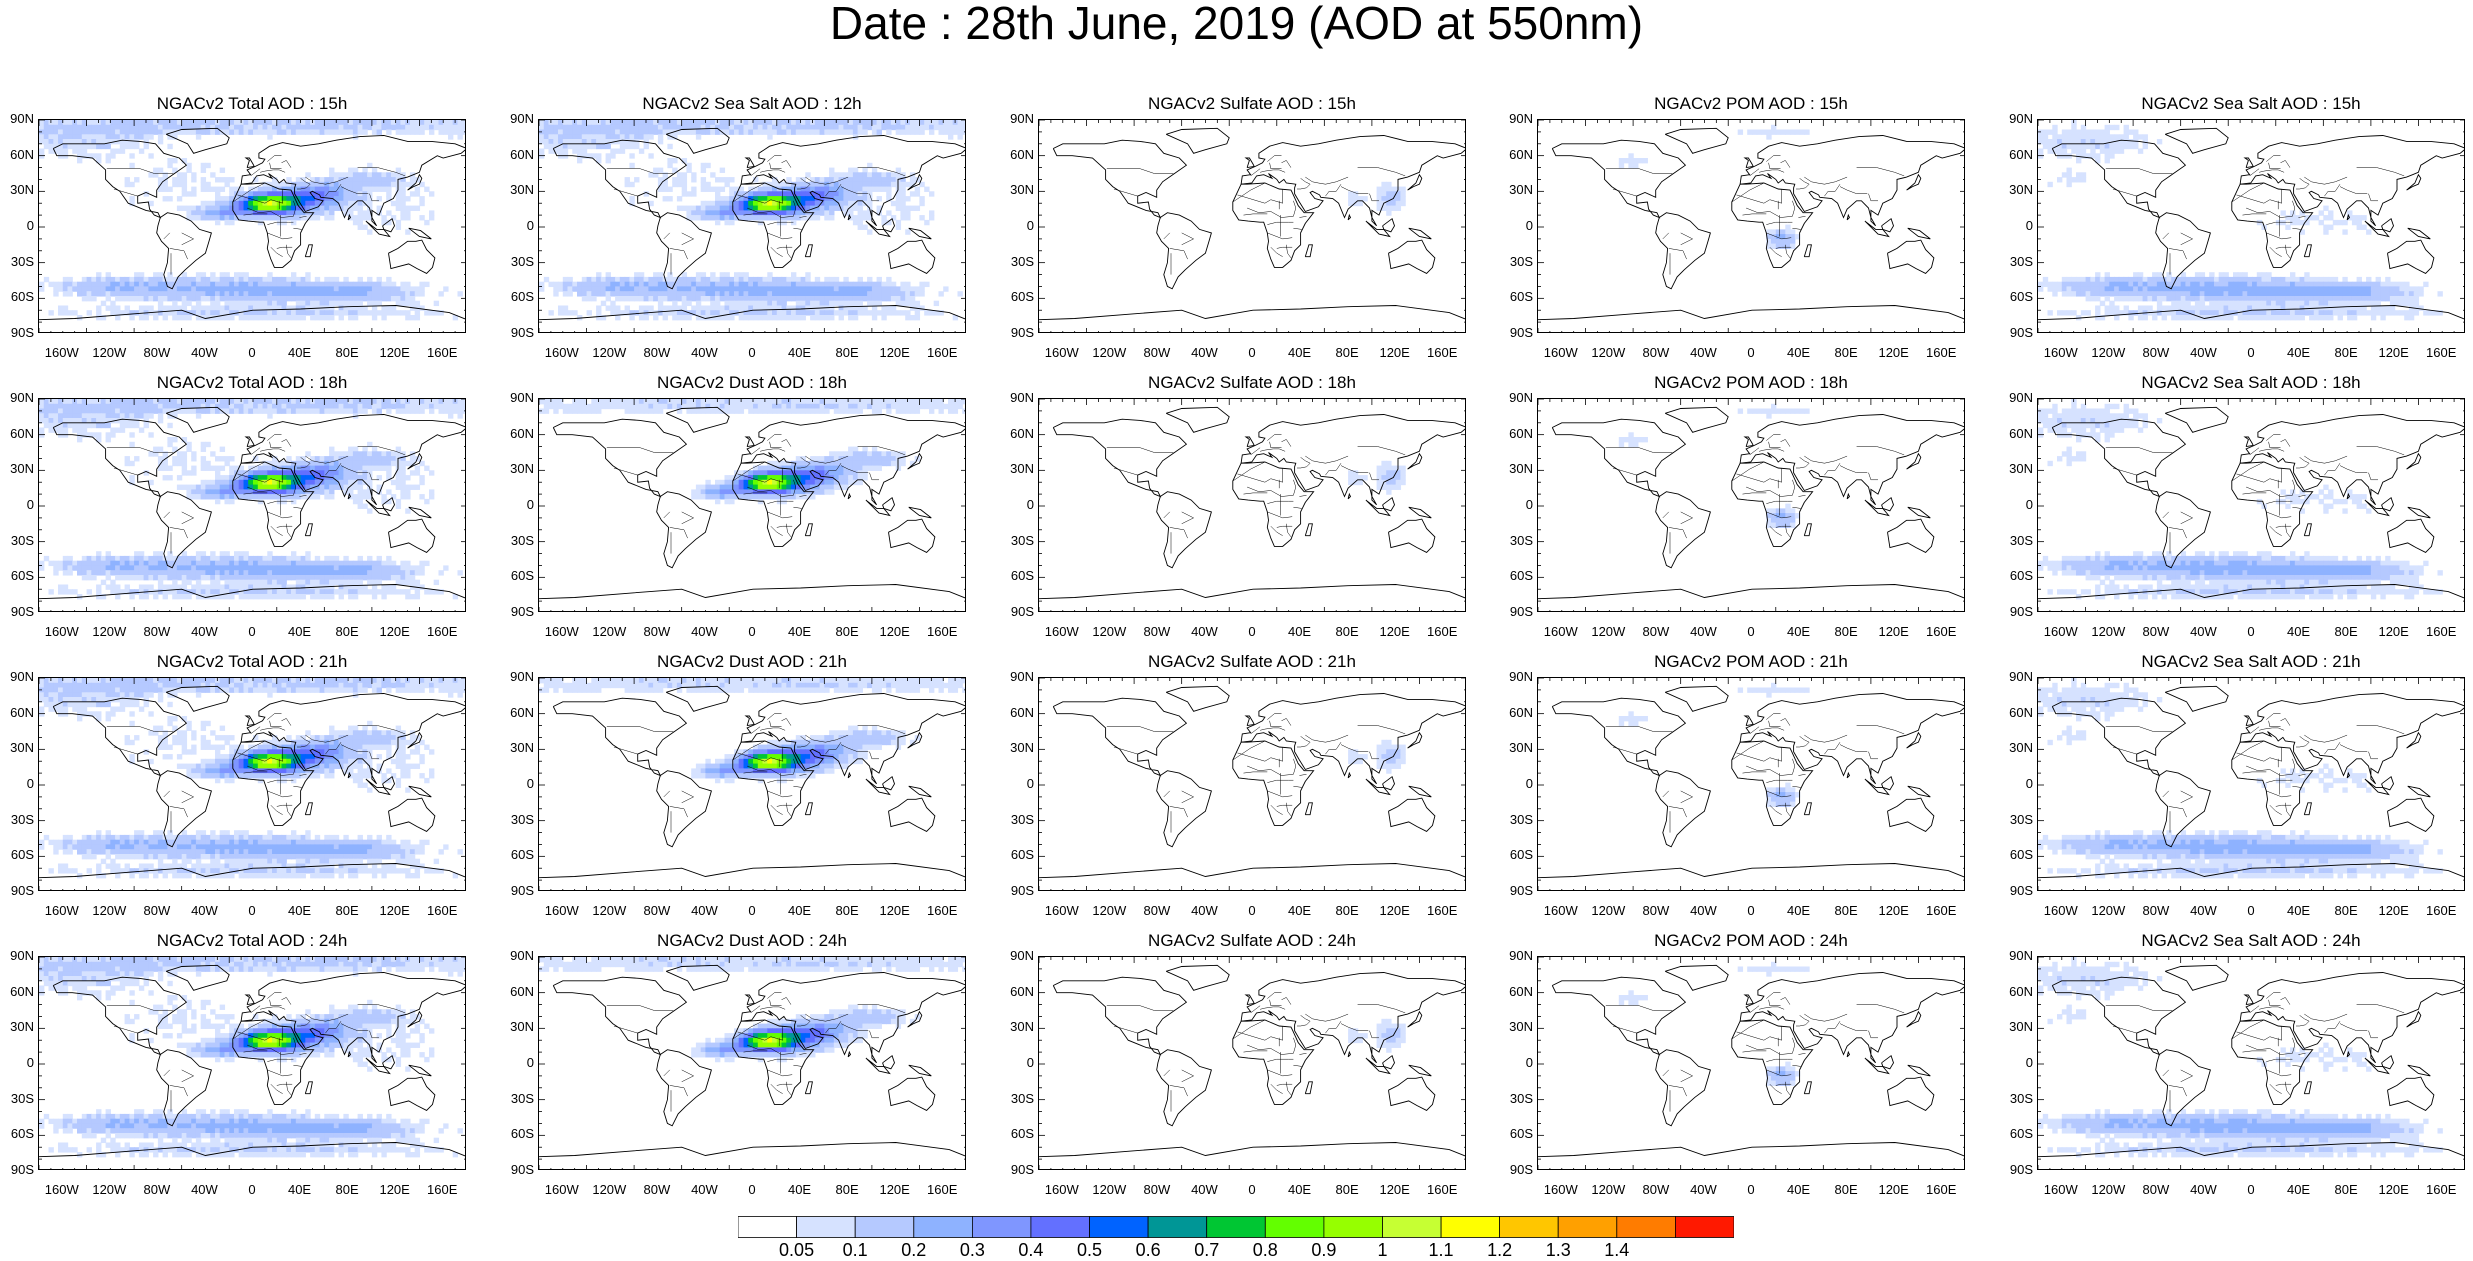 This screenshot has height=1261, width=2473. I want to click on lon-tick-label: 80E, so click(847, 352).